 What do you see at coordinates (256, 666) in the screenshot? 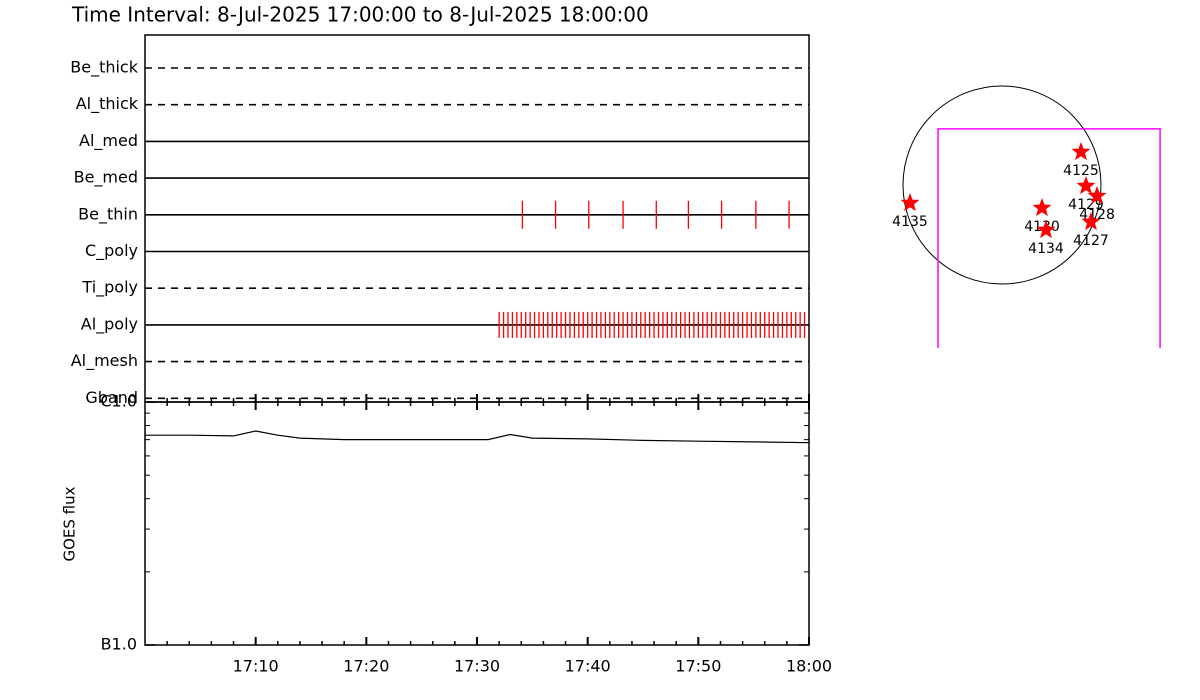
I see `x-tick-label: 17:10` at bounding box center [256, 666].